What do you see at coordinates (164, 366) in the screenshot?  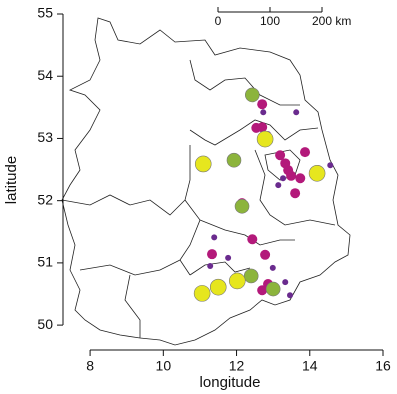 I see `x-tick-label: 10` at bounding box center [164, 366].